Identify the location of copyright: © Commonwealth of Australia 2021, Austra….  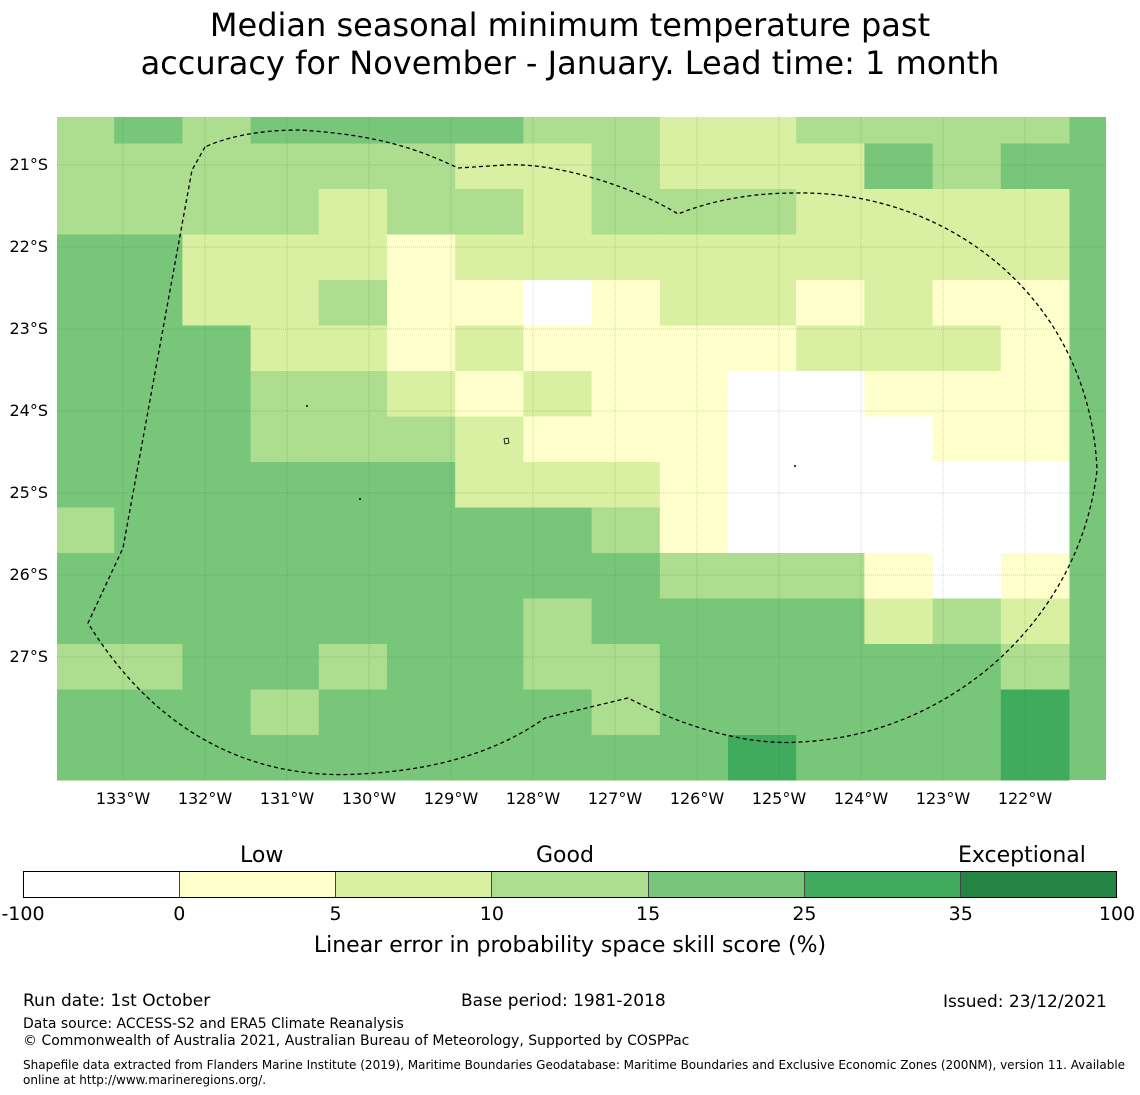
(356, 1041).